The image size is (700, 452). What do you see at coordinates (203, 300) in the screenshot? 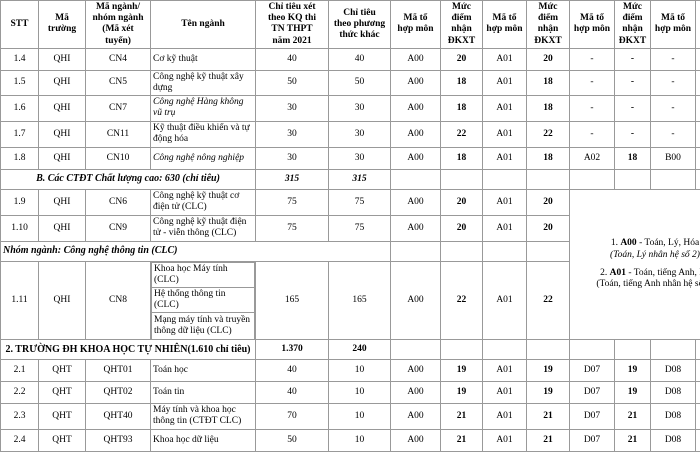
I see `major-name: Hệ thống thông tin (CLC)` at bounding box center [203, 300].